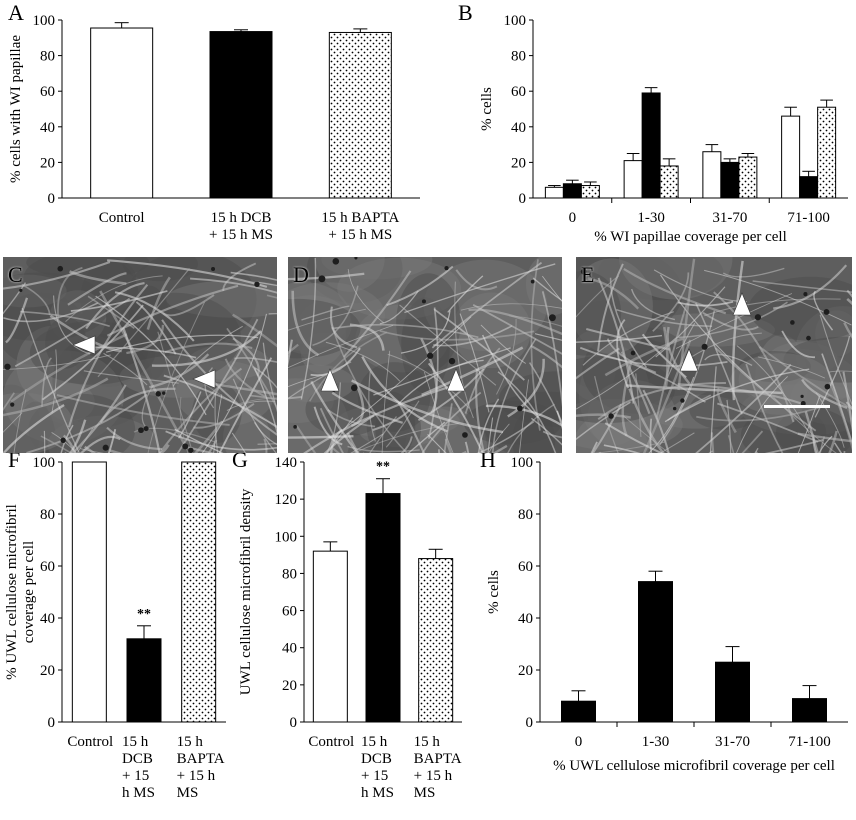 The height and width of the screenshot is (820, 856). What do you see at coordinates (239, 109) in the screenshot?
I see `panel-a` at bounding box center [239, 109].